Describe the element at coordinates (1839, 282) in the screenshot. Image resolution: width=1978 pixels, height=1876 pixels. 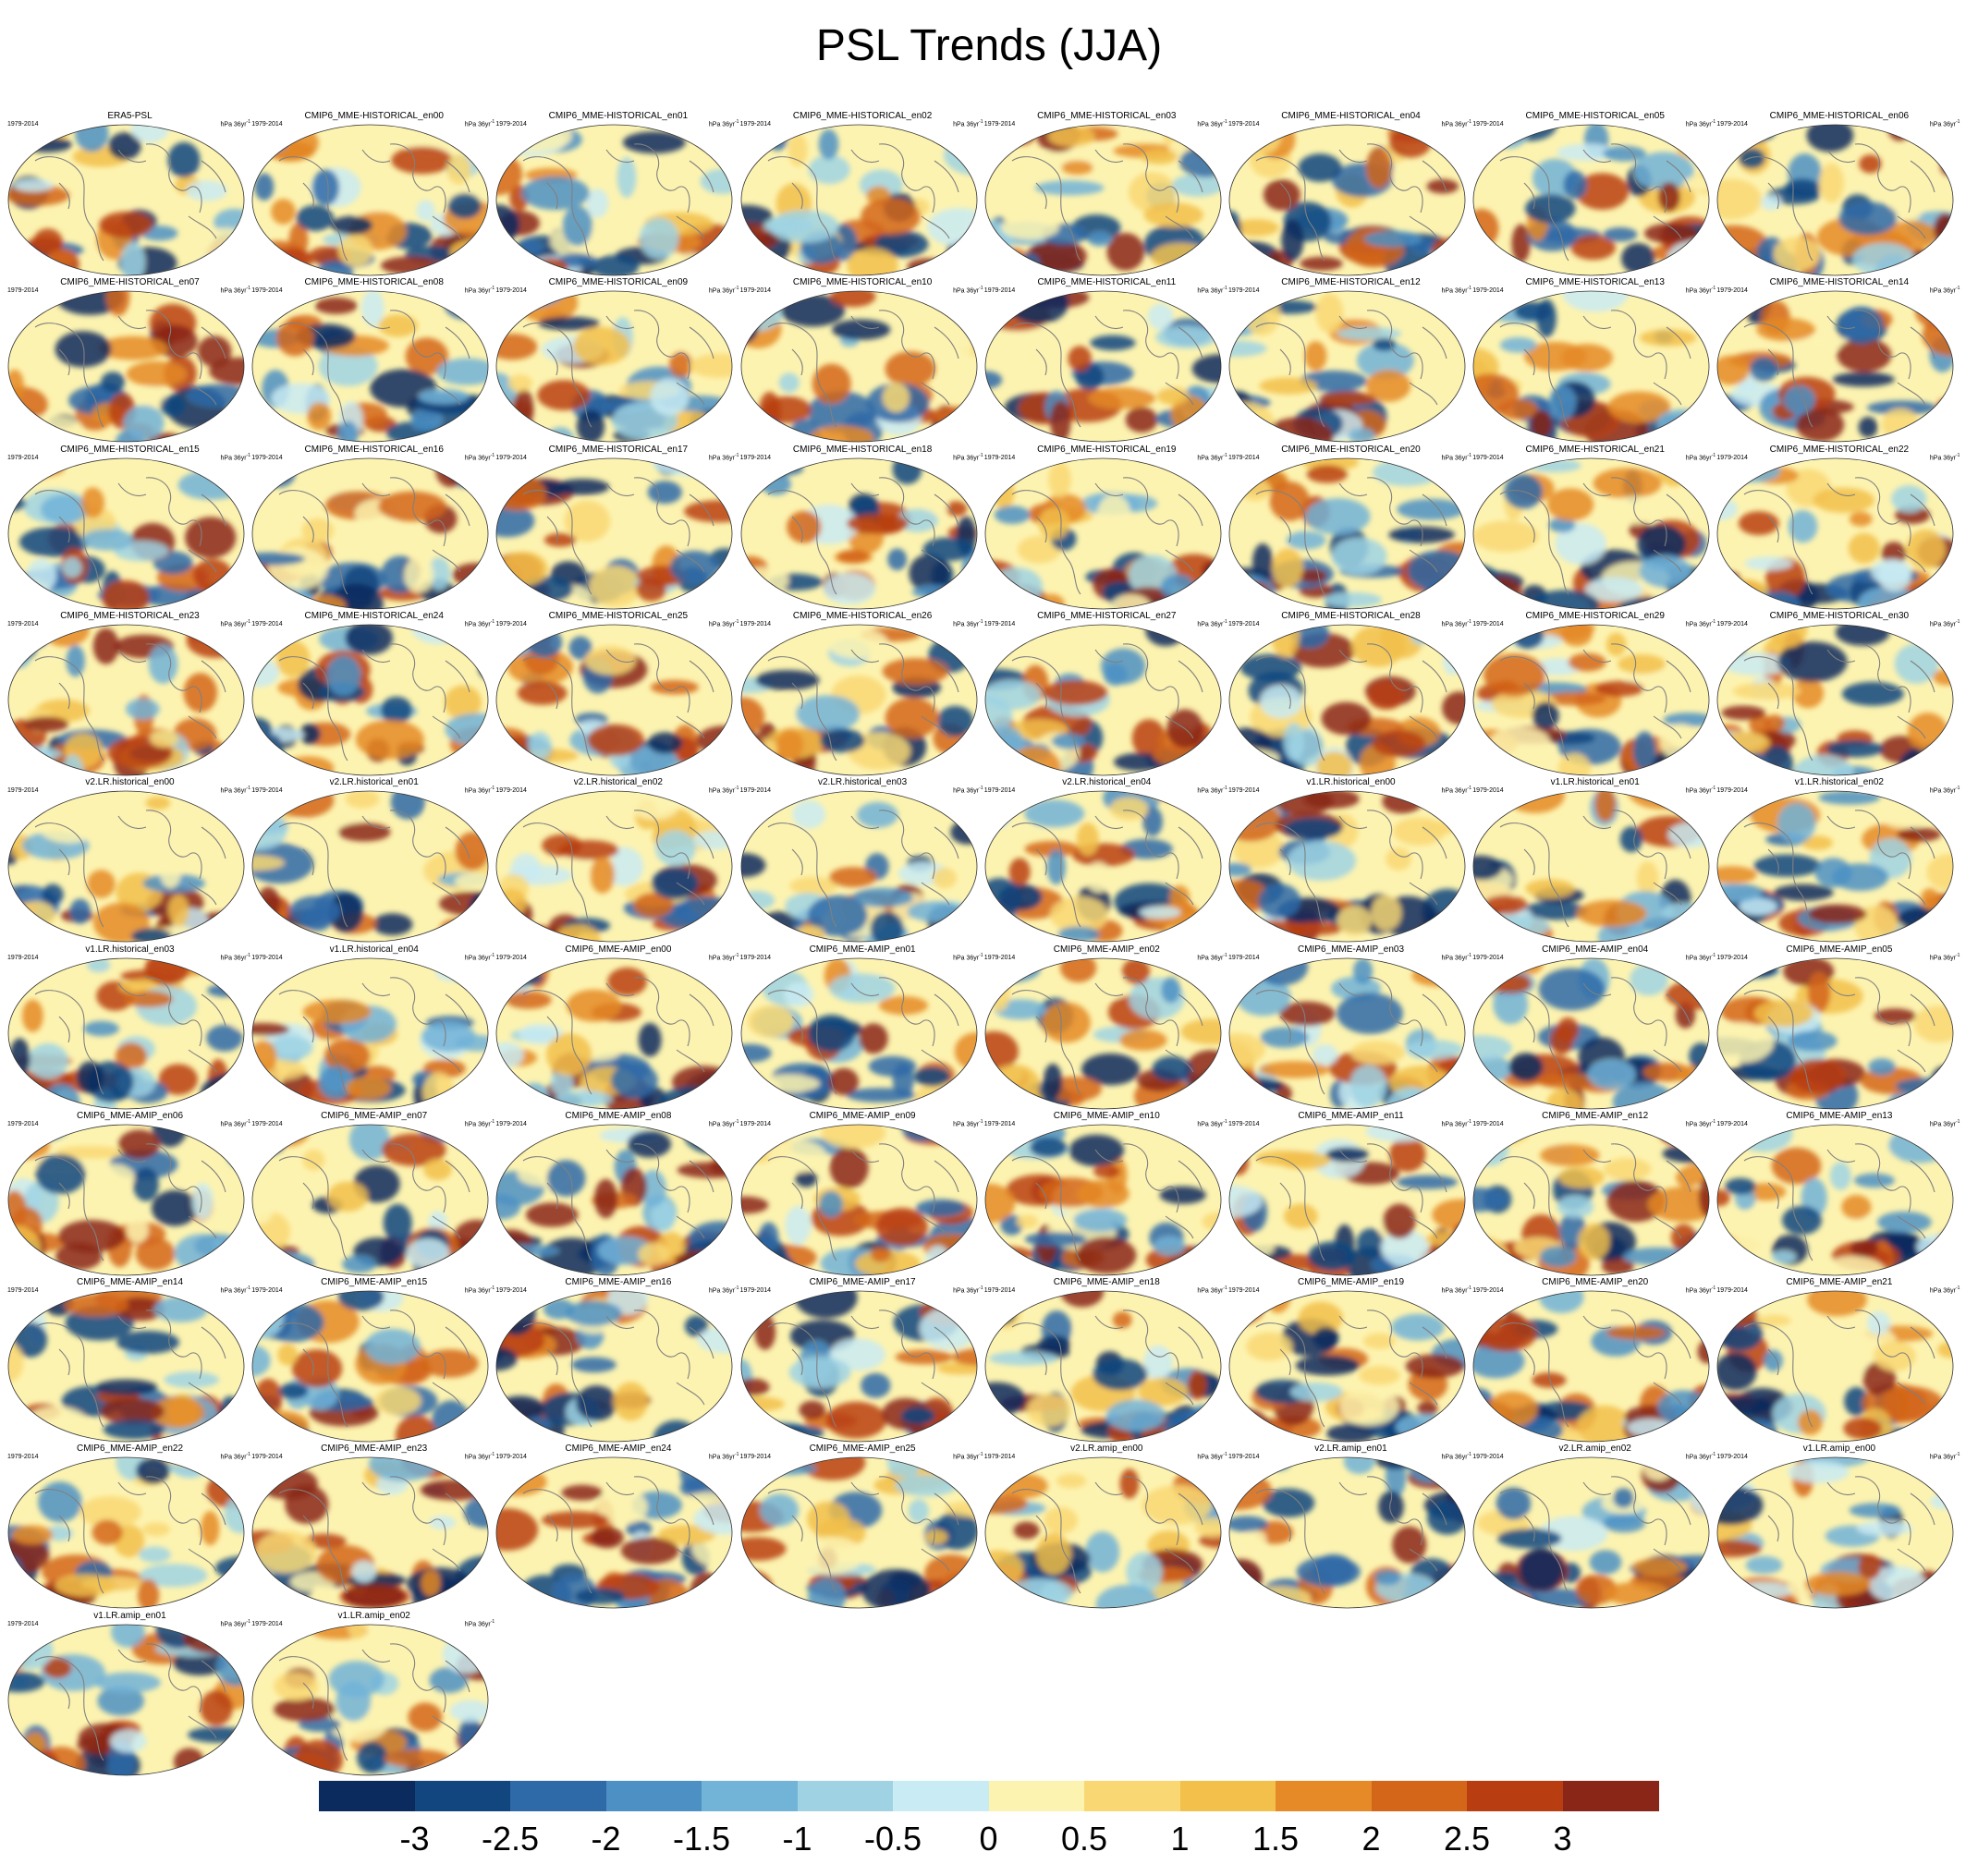
I see `panel-title: CMIP6_MME-HISTORICAL_en14` at that location.